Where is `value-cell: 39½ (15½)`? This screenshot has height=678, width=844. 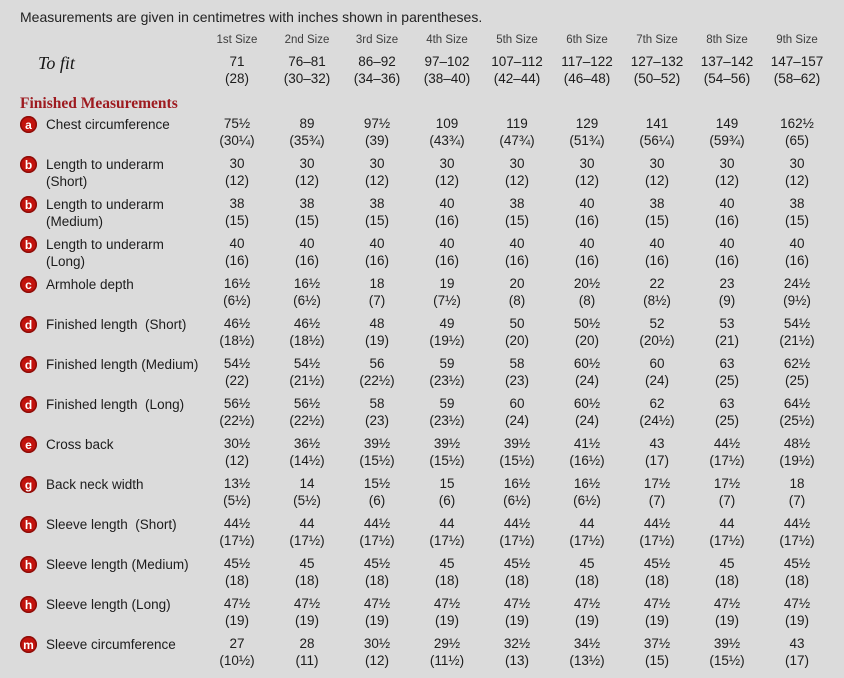 value-cell: 39½ (15½) is located at coordinates (727, 652).